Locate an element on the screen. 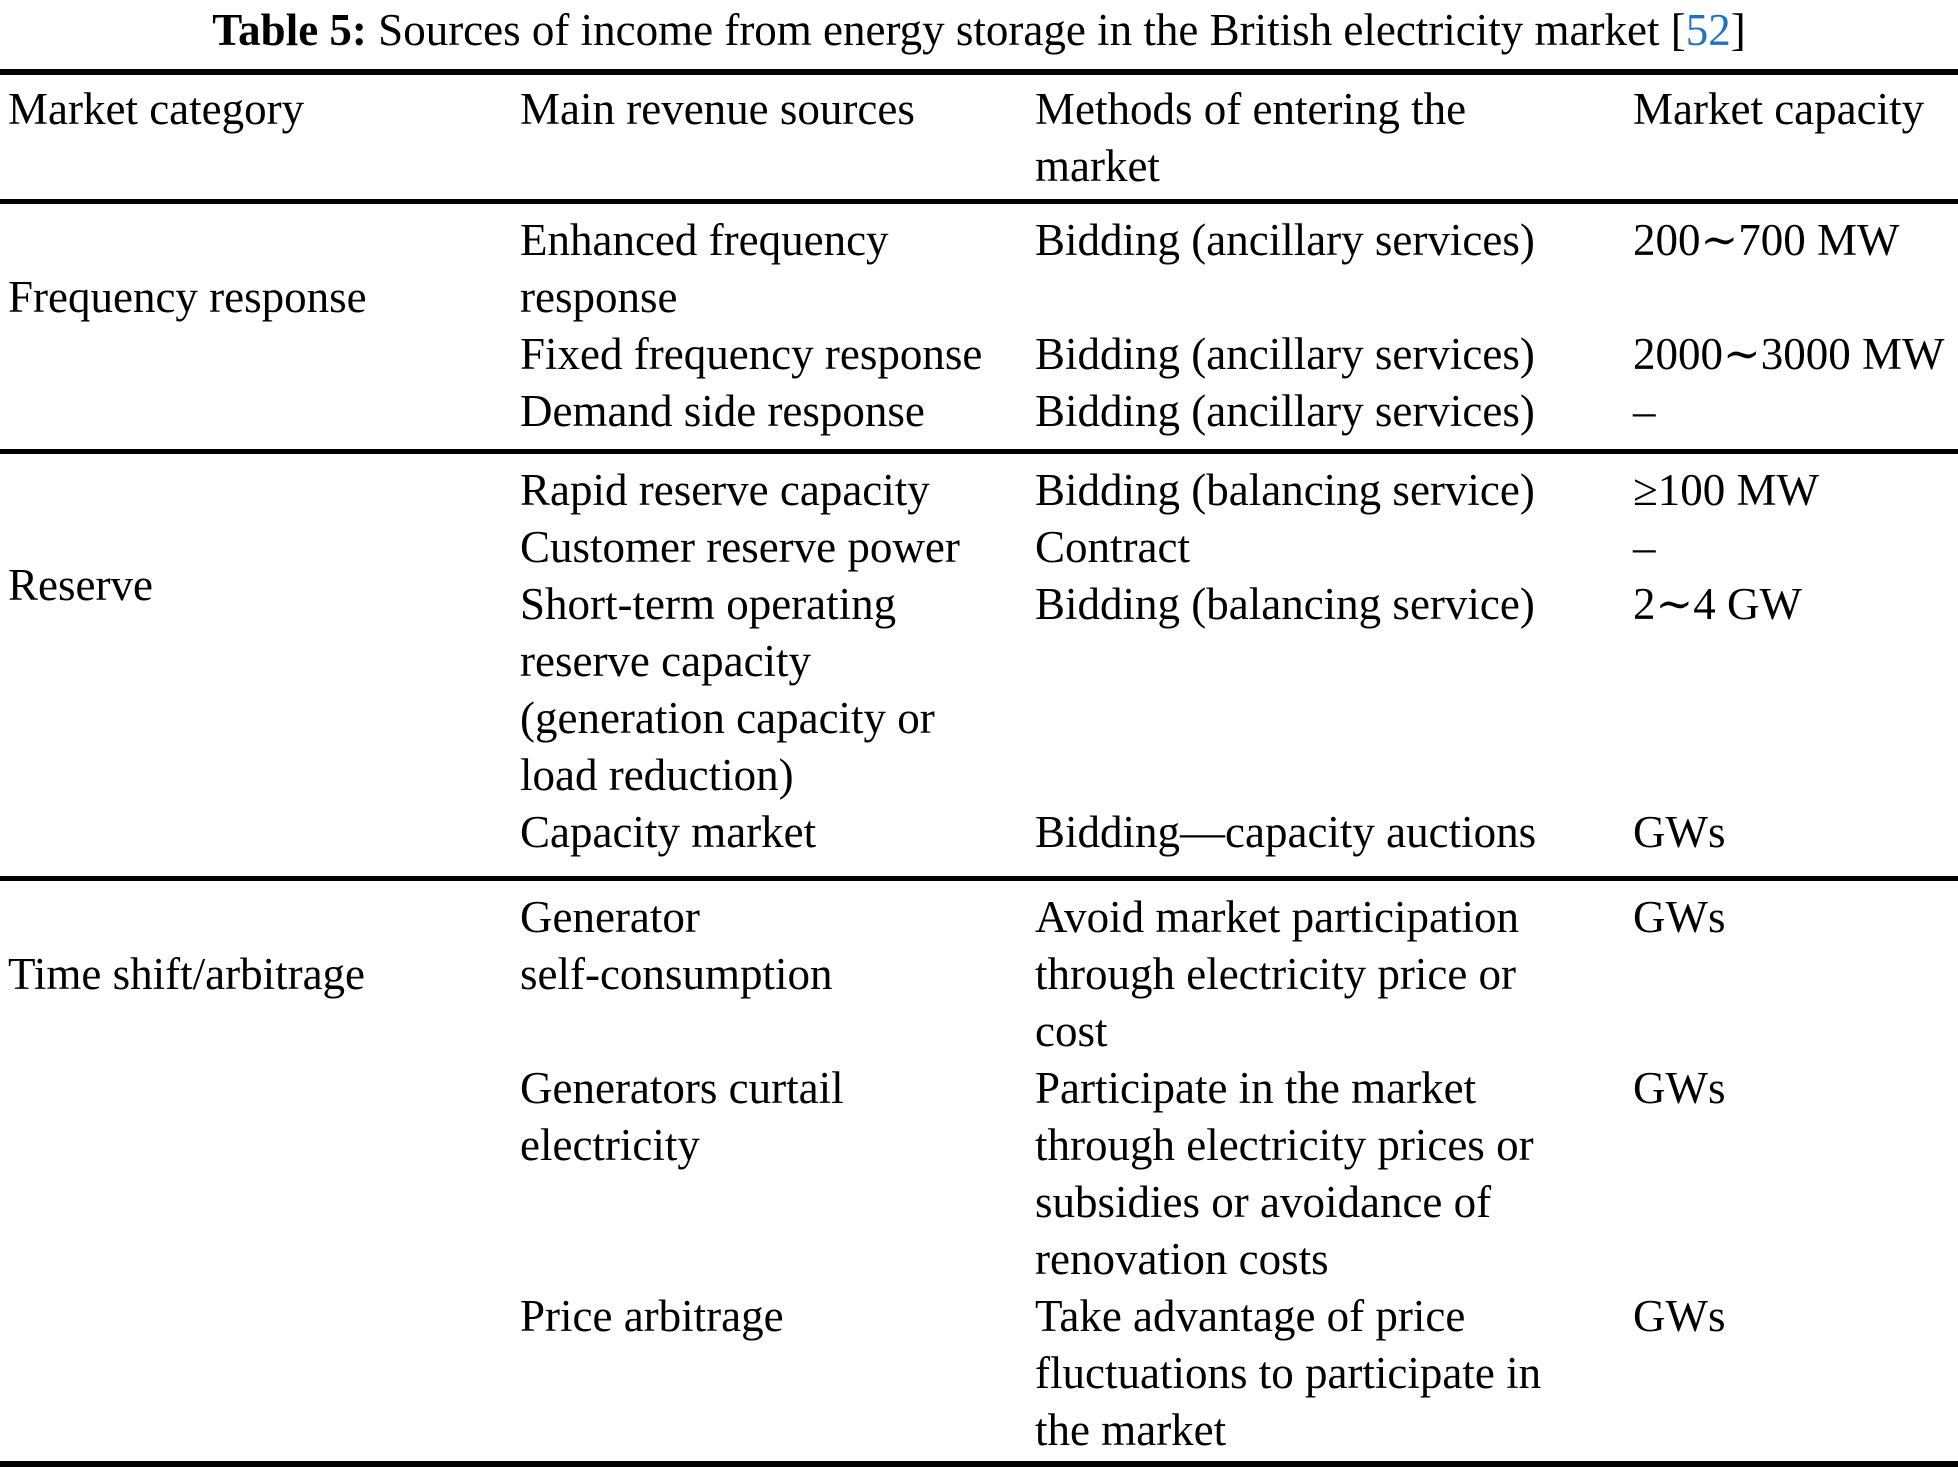  category-label: Time shift/arbitrage is located at coordinates (187, 974).